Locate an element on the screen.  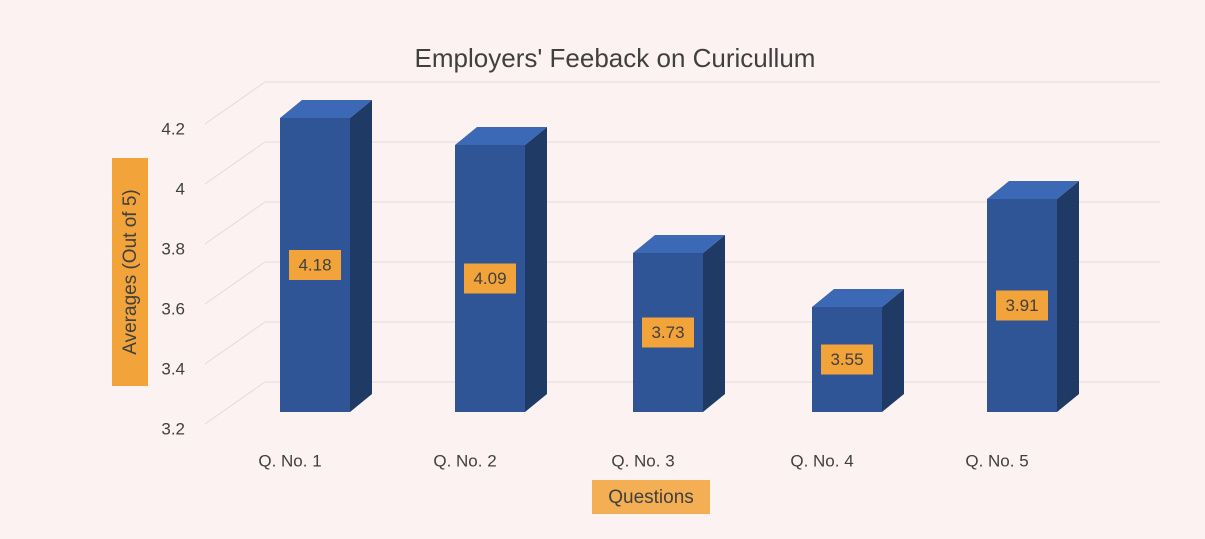
y-label-box is located at coordinates (130, 272).